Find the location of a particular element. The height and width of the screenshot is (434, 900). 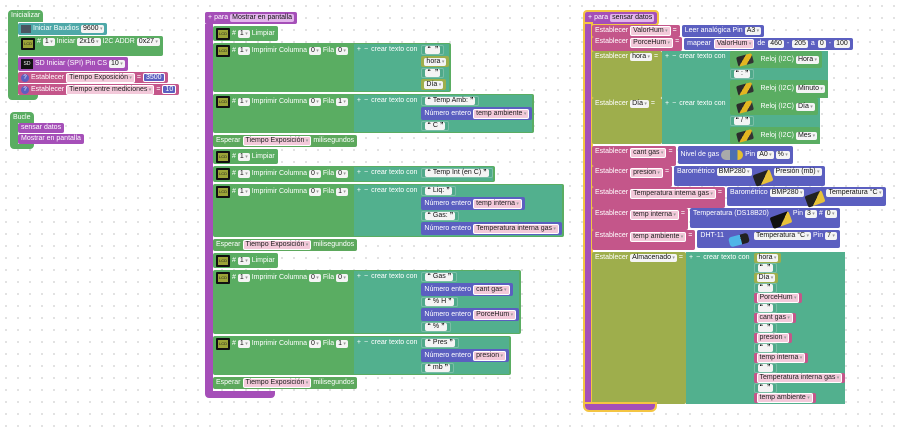

text-literal: % is located at coordinates (436, 327).